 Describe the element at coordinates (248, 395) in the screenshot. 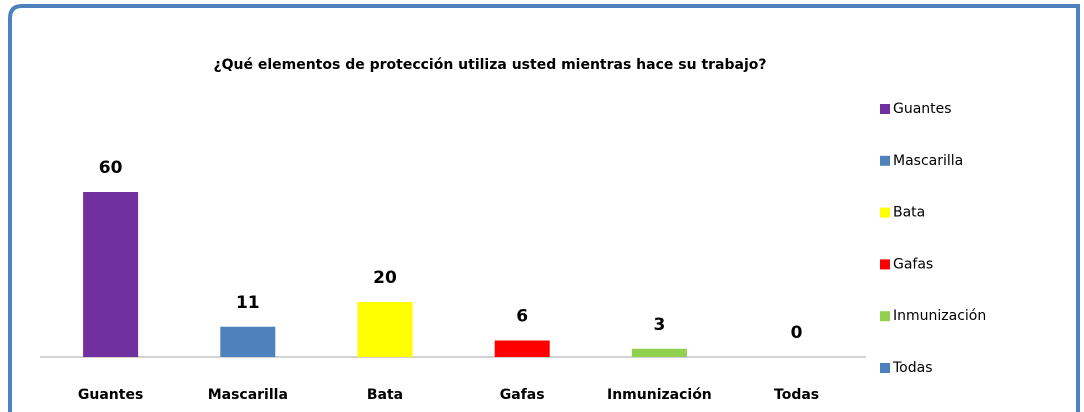

I see `x-tick-label: Mascarilla` at that location.